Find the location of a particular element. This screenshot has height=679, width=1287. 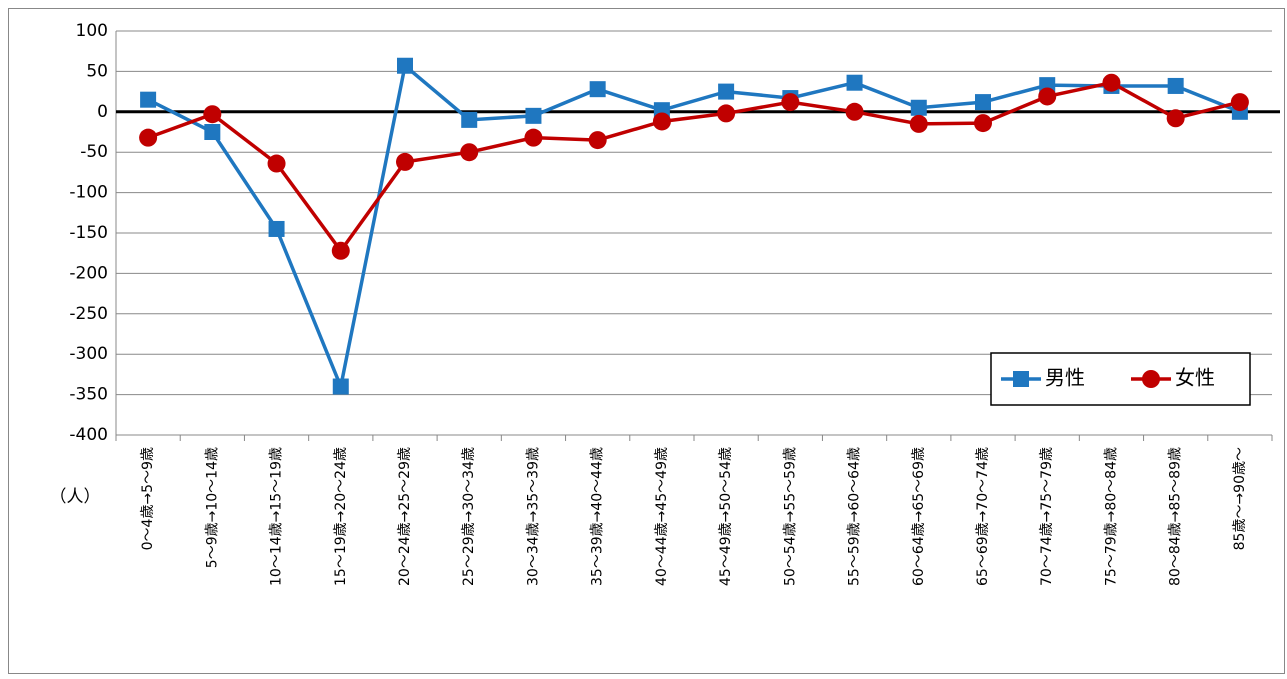

legend: 男性 女性 is located at coordinates (1120, 379).